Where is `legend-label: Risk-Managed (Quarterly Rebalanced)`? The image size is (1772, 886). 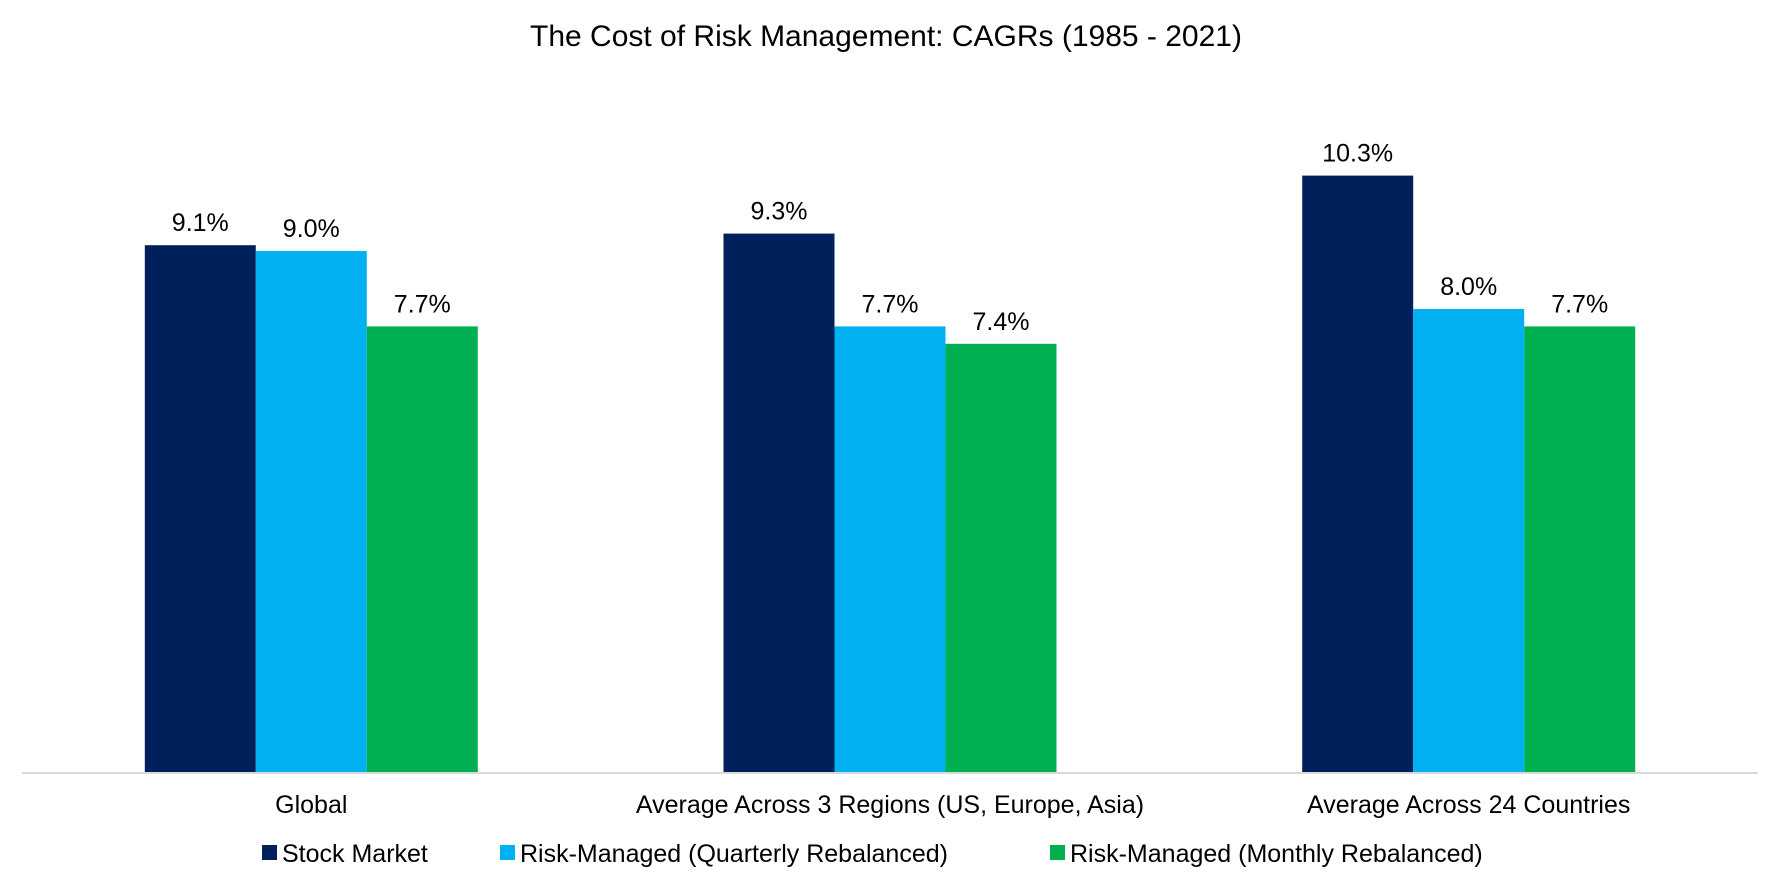
legend-label: Risk-Managed (Quarterly Rebalanced) is located at coordinates (734, 854).